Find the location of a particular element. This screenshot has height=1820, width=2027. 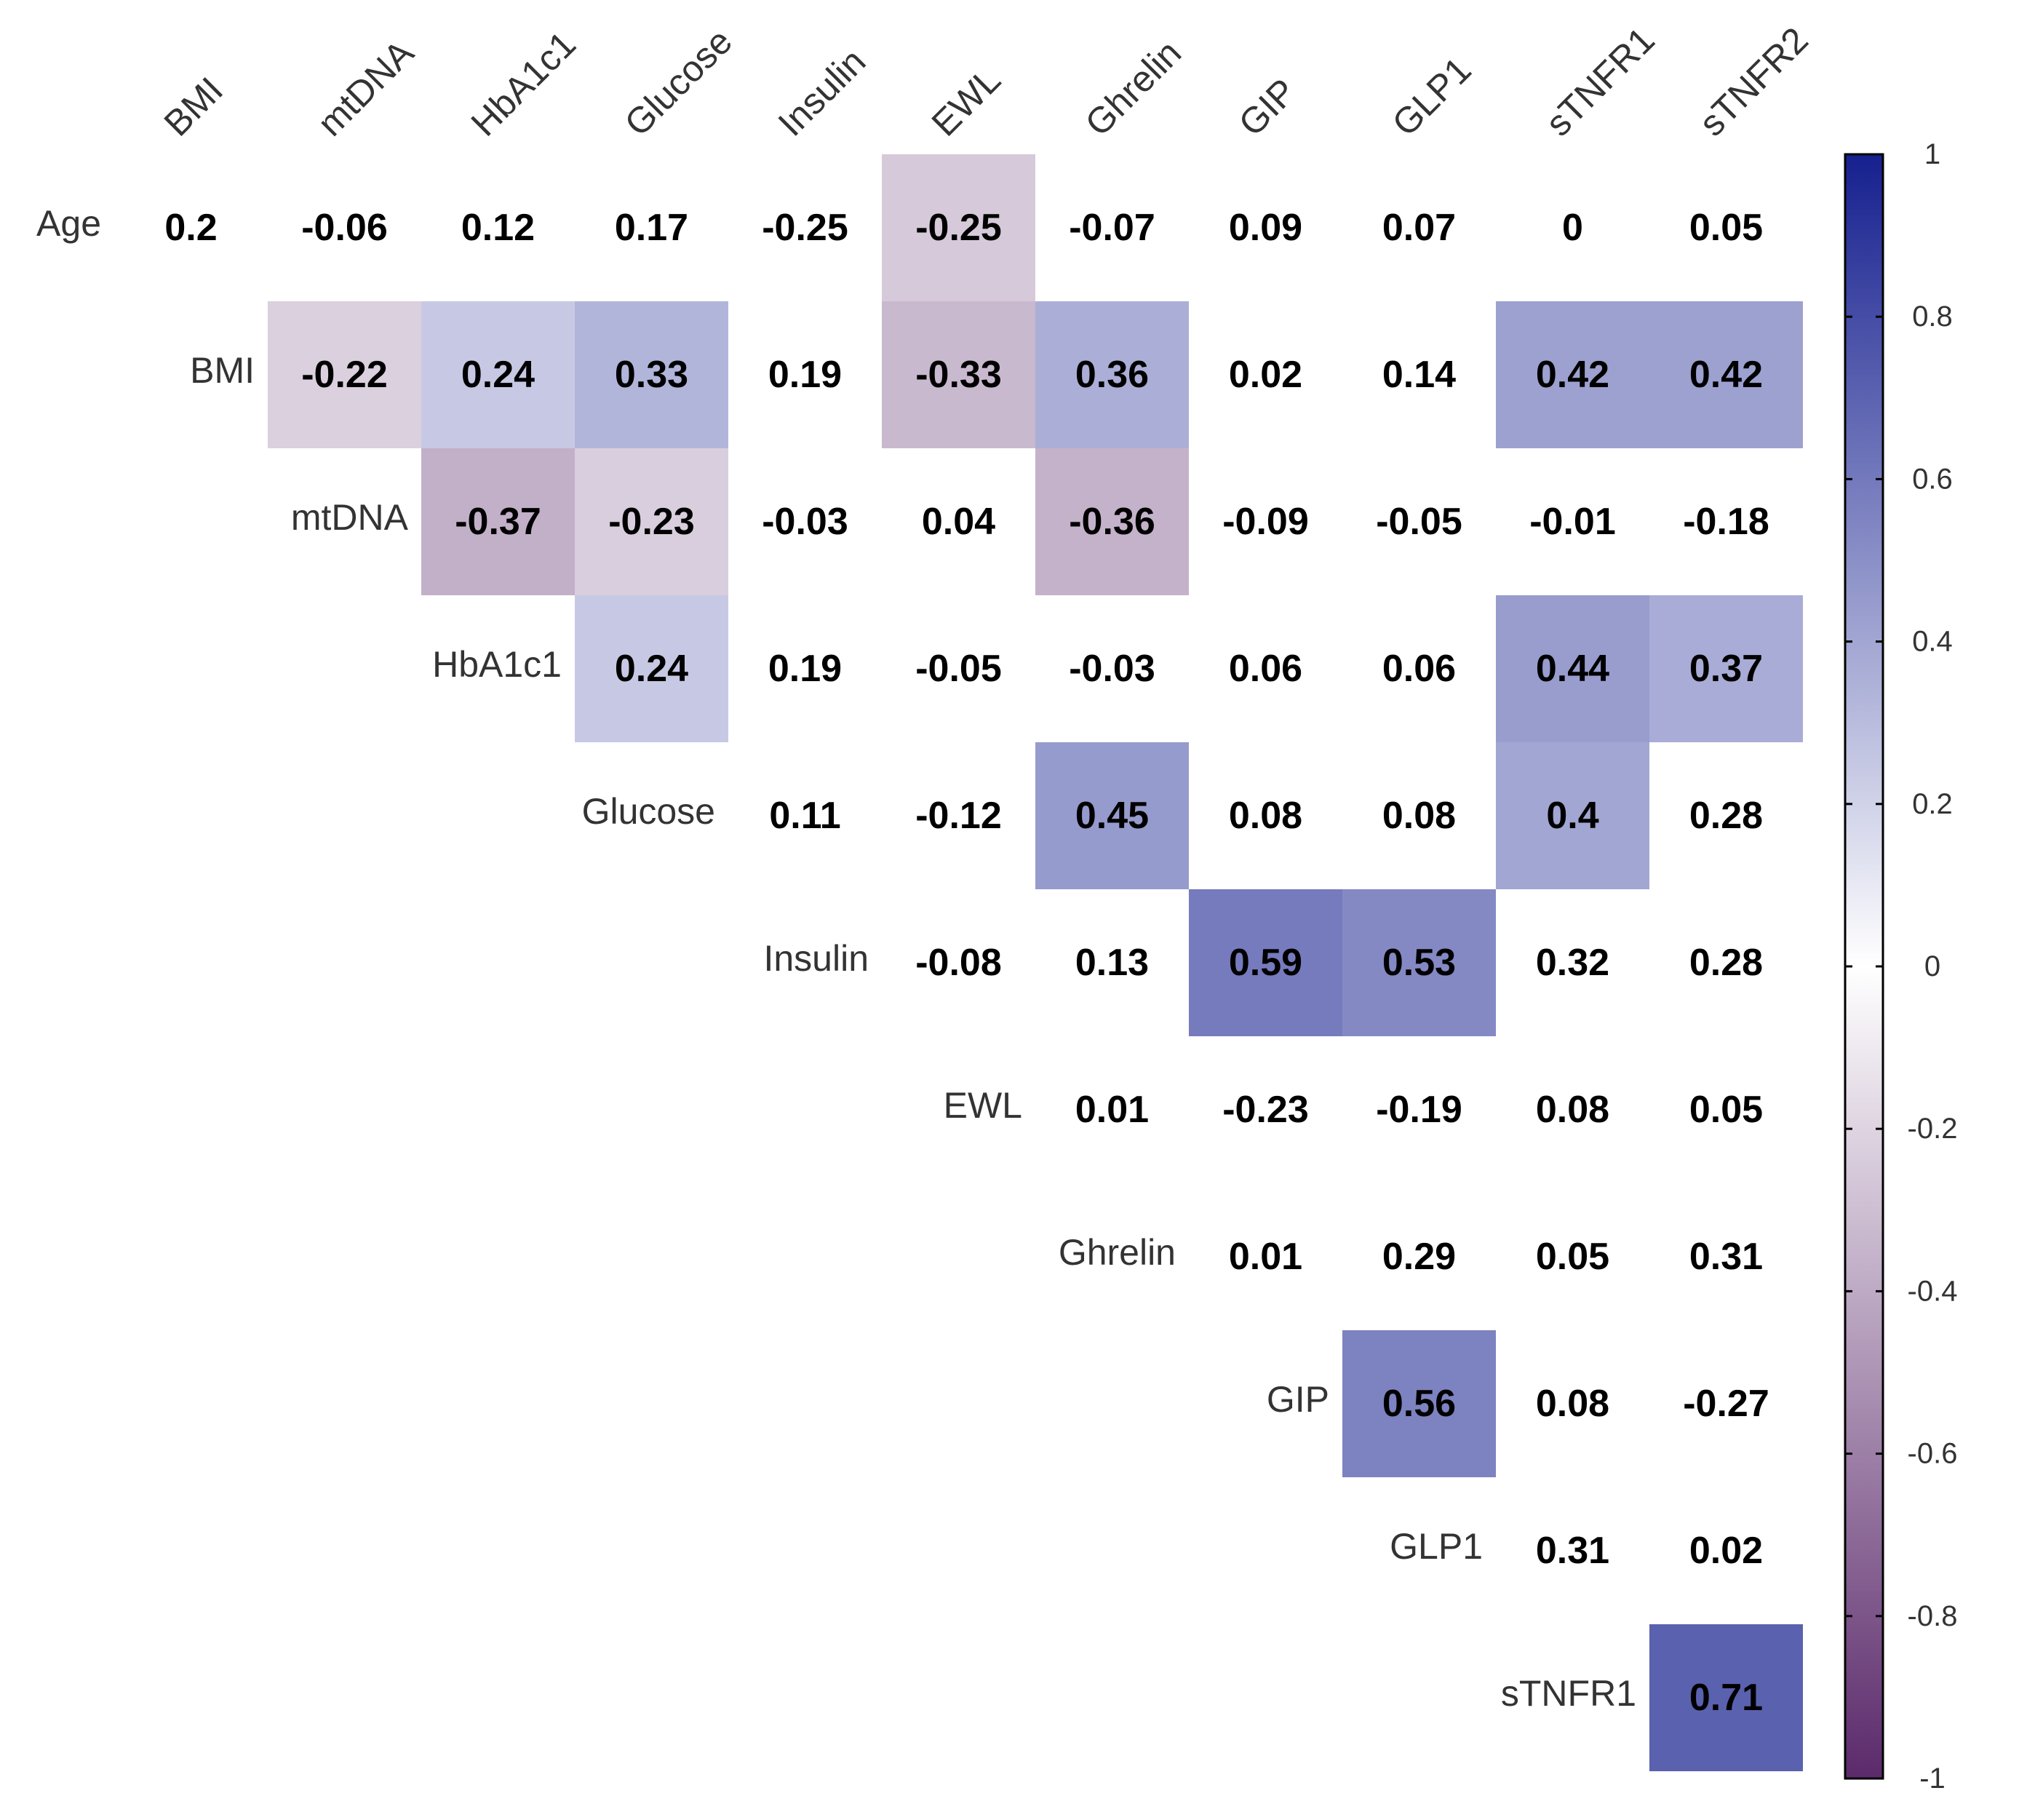

heatmap-cell-BMI-Ghrelin is located at coordinates (1112, 375).